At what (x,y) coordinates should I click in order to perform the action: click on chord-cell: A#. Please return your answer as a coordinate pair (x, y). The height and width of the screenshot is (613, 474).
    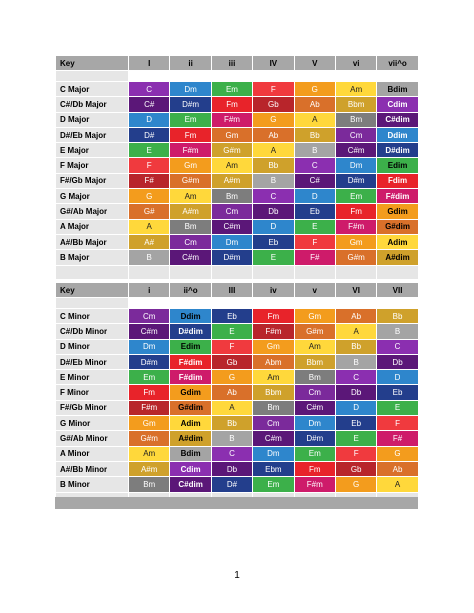
    Looking at the image, I should click on (149, 242).